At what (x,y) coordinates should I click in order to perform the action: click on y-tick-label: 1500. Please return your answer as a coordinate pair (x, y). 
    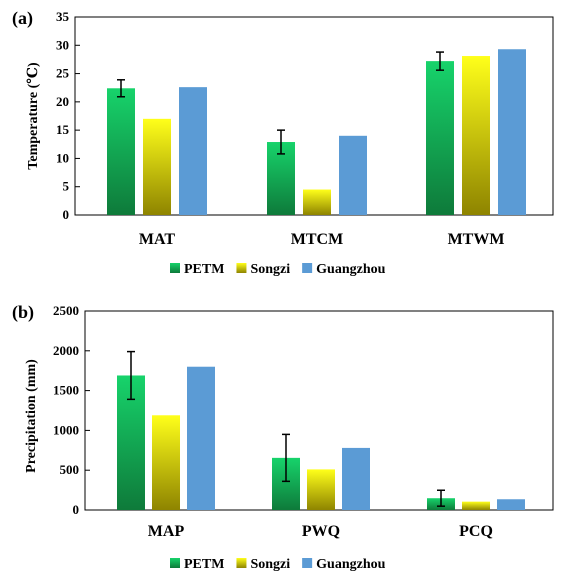
    Looking at the image, I should click on (66, 390).